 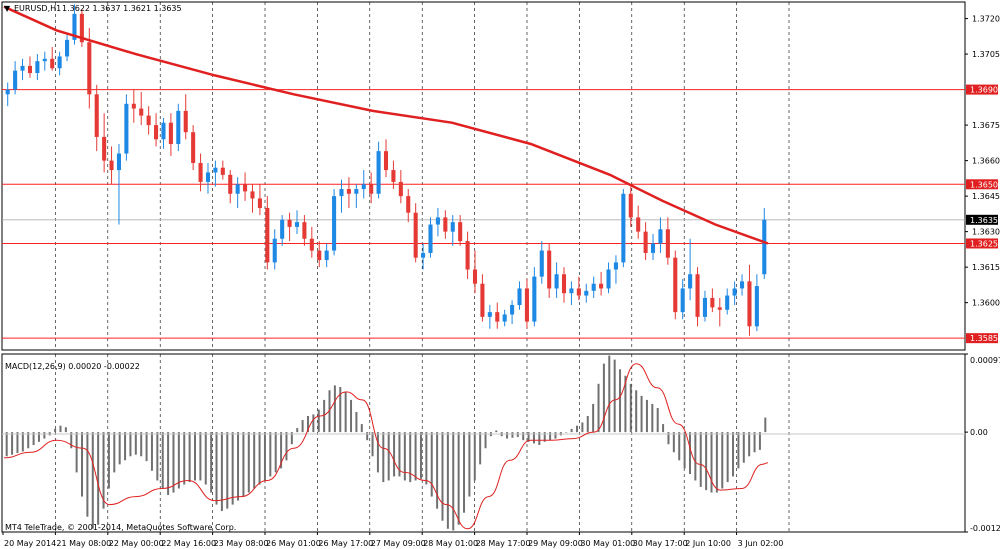 What do you see at coordinates (7, 8) in the screenshot?
I see `chart-header-arrow: ▼` at bounding box center [7, 8].